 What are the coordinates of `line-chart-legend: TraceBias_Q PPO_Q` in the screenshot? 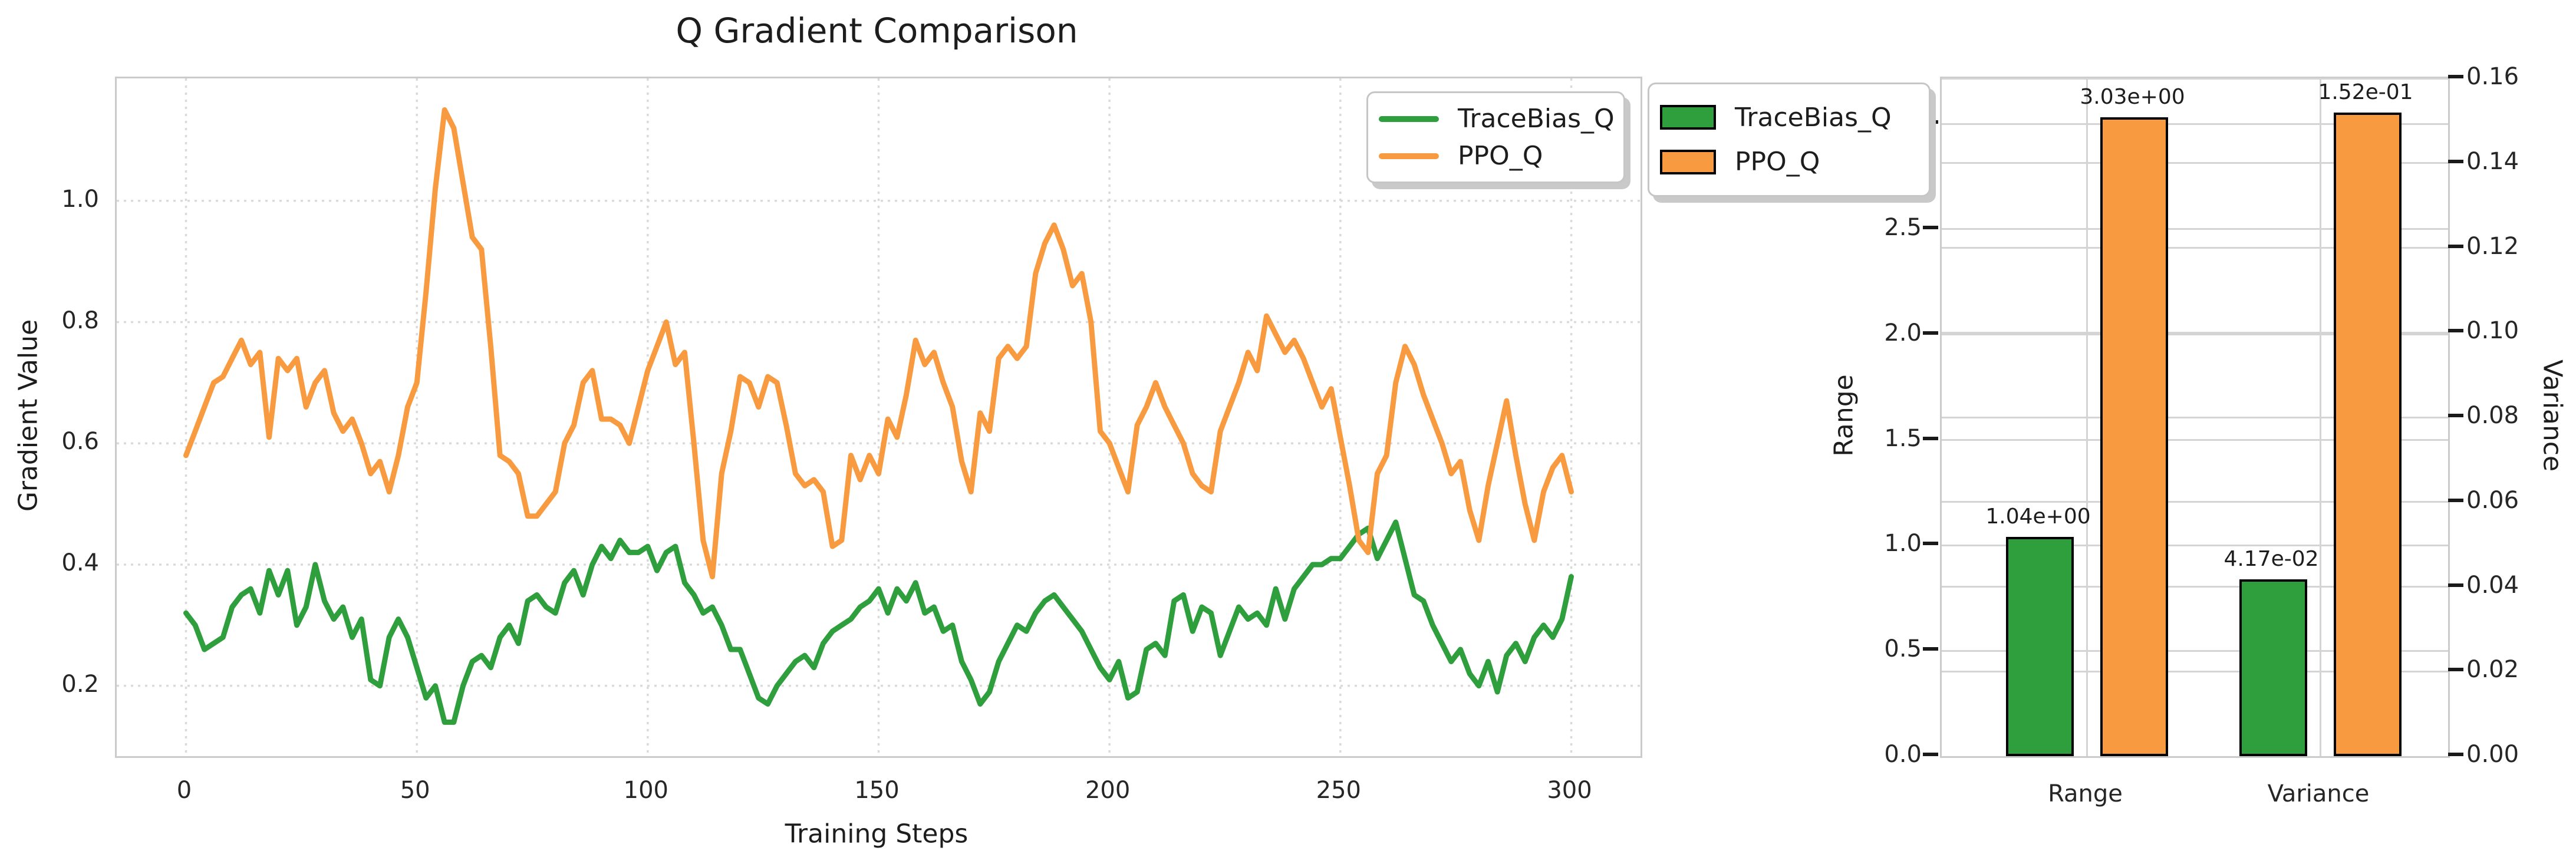 It's located at (1495, 137).